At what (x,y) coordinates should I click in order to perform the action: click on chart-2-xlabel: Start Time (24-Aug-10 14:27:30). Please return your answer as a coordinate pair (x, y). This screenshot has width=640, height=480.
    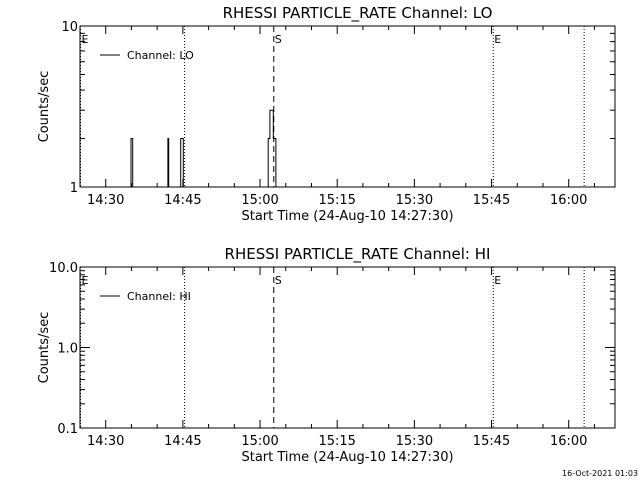
    Looking at the image, I should click on (347, 457).